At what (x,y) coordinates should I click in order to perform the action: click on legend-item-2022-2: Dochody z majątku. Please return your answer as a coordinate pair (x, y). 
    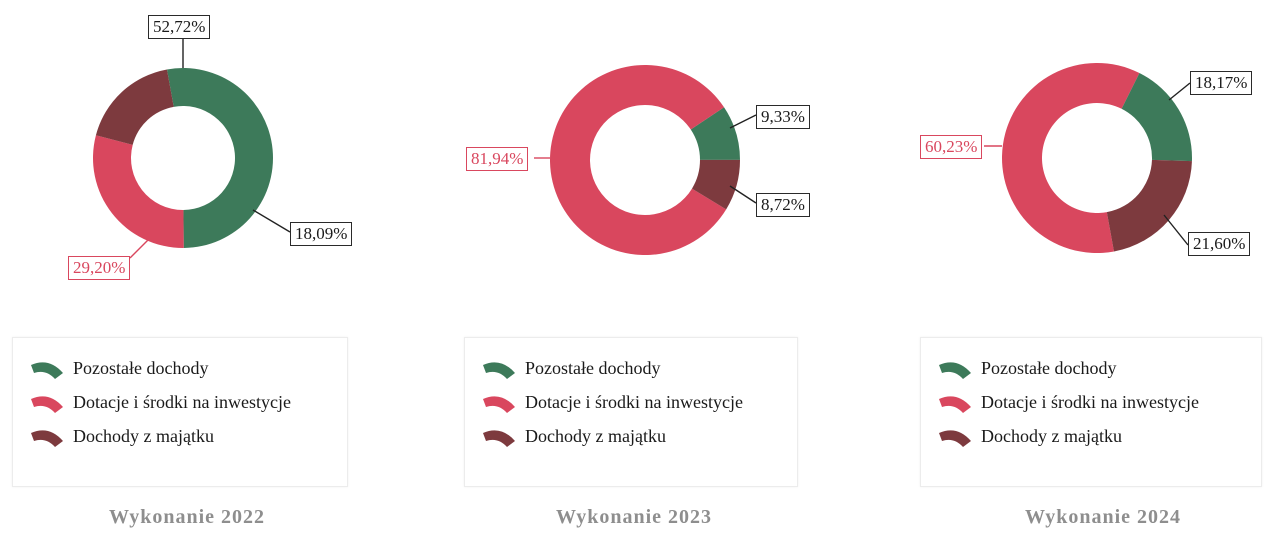
    Looking at the image, I should click on (121, 436).